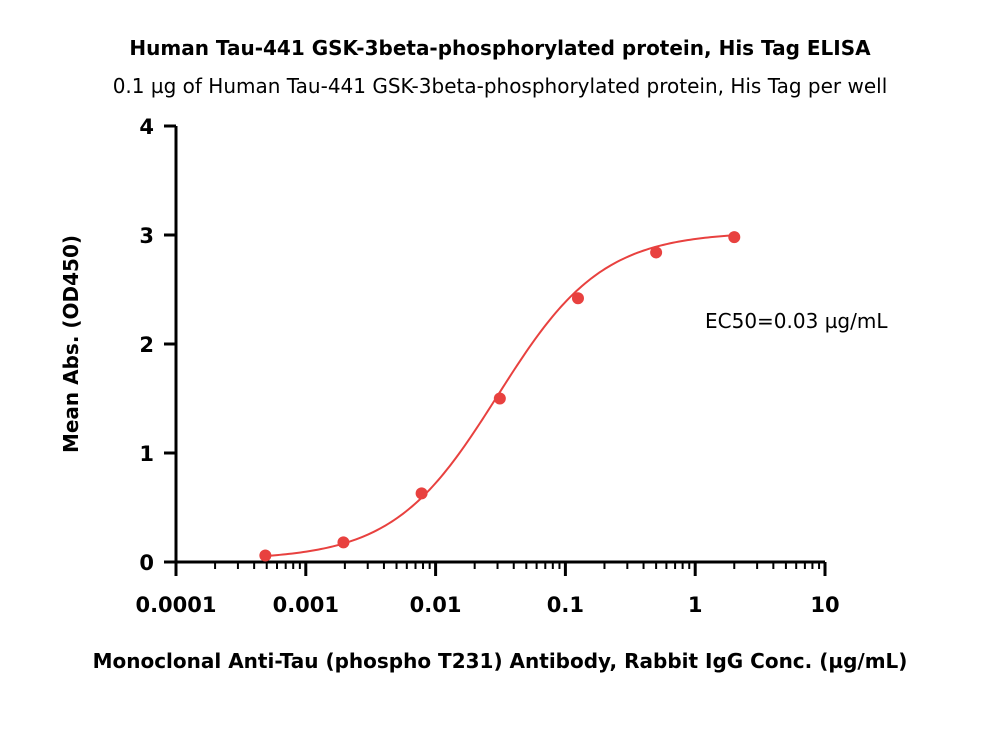 The image size is (1000, 745). I want to click on x-tick-label: 0.001, so click(306, 605).